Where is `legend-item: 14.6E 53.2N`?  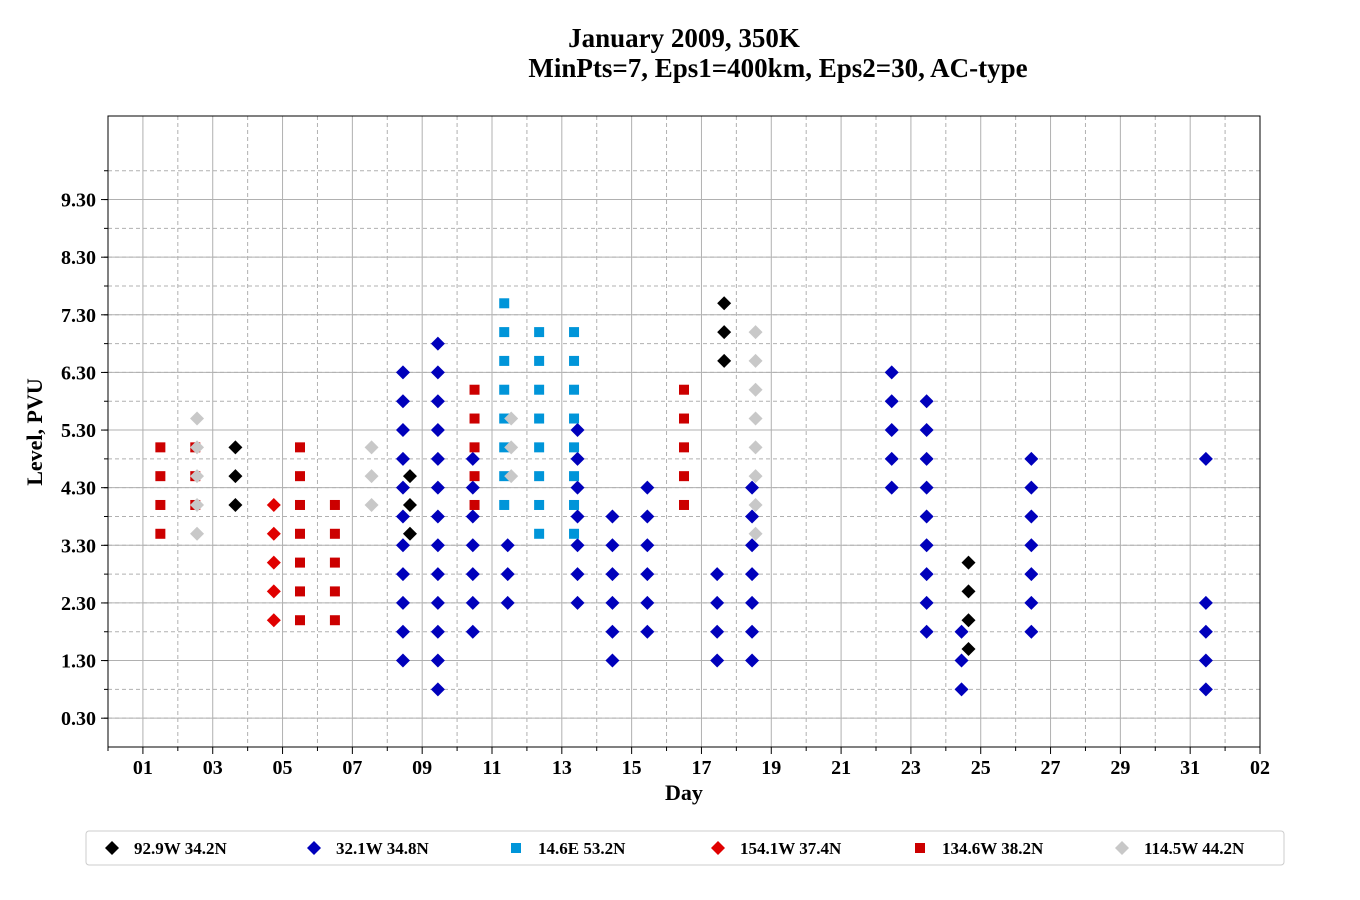 legend-item: 14.6E 53.2N is located at coordinates (568, 848).